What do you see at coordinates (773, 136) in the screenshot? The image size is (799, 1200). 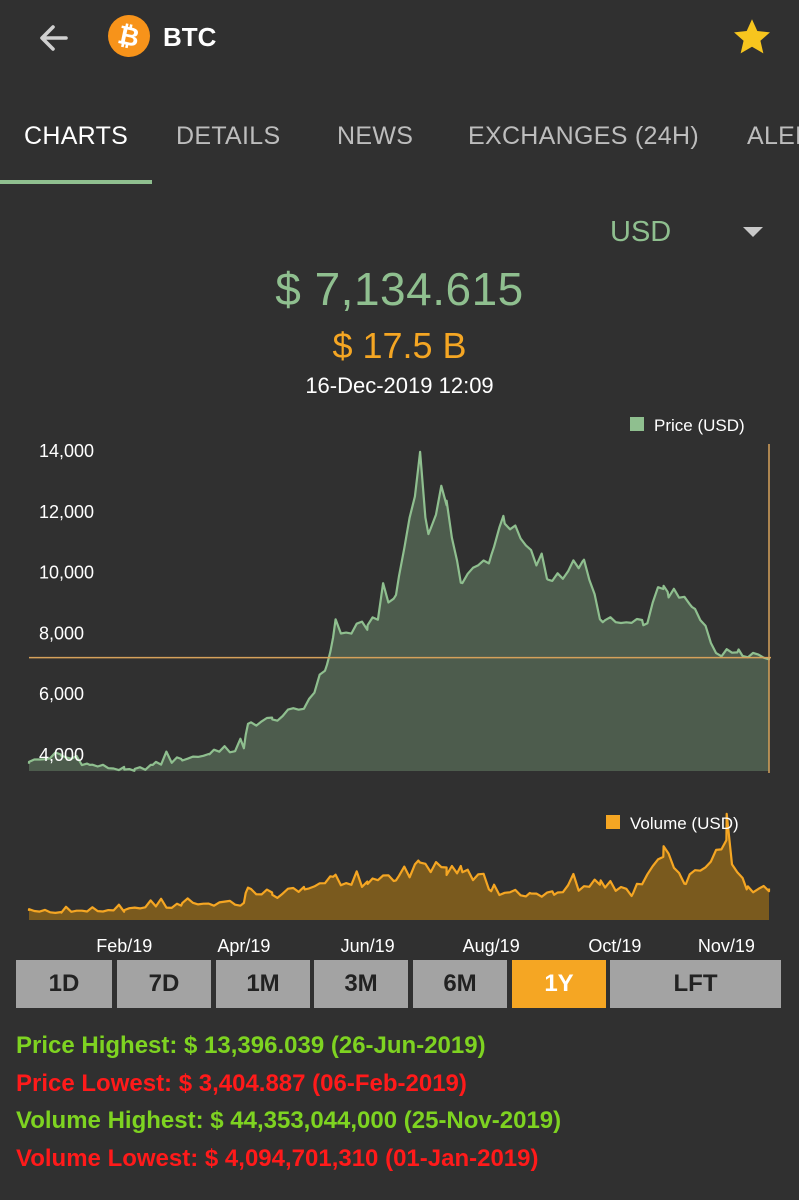 I see `tab-alerts: ALER` at bounding box center [773, 136].